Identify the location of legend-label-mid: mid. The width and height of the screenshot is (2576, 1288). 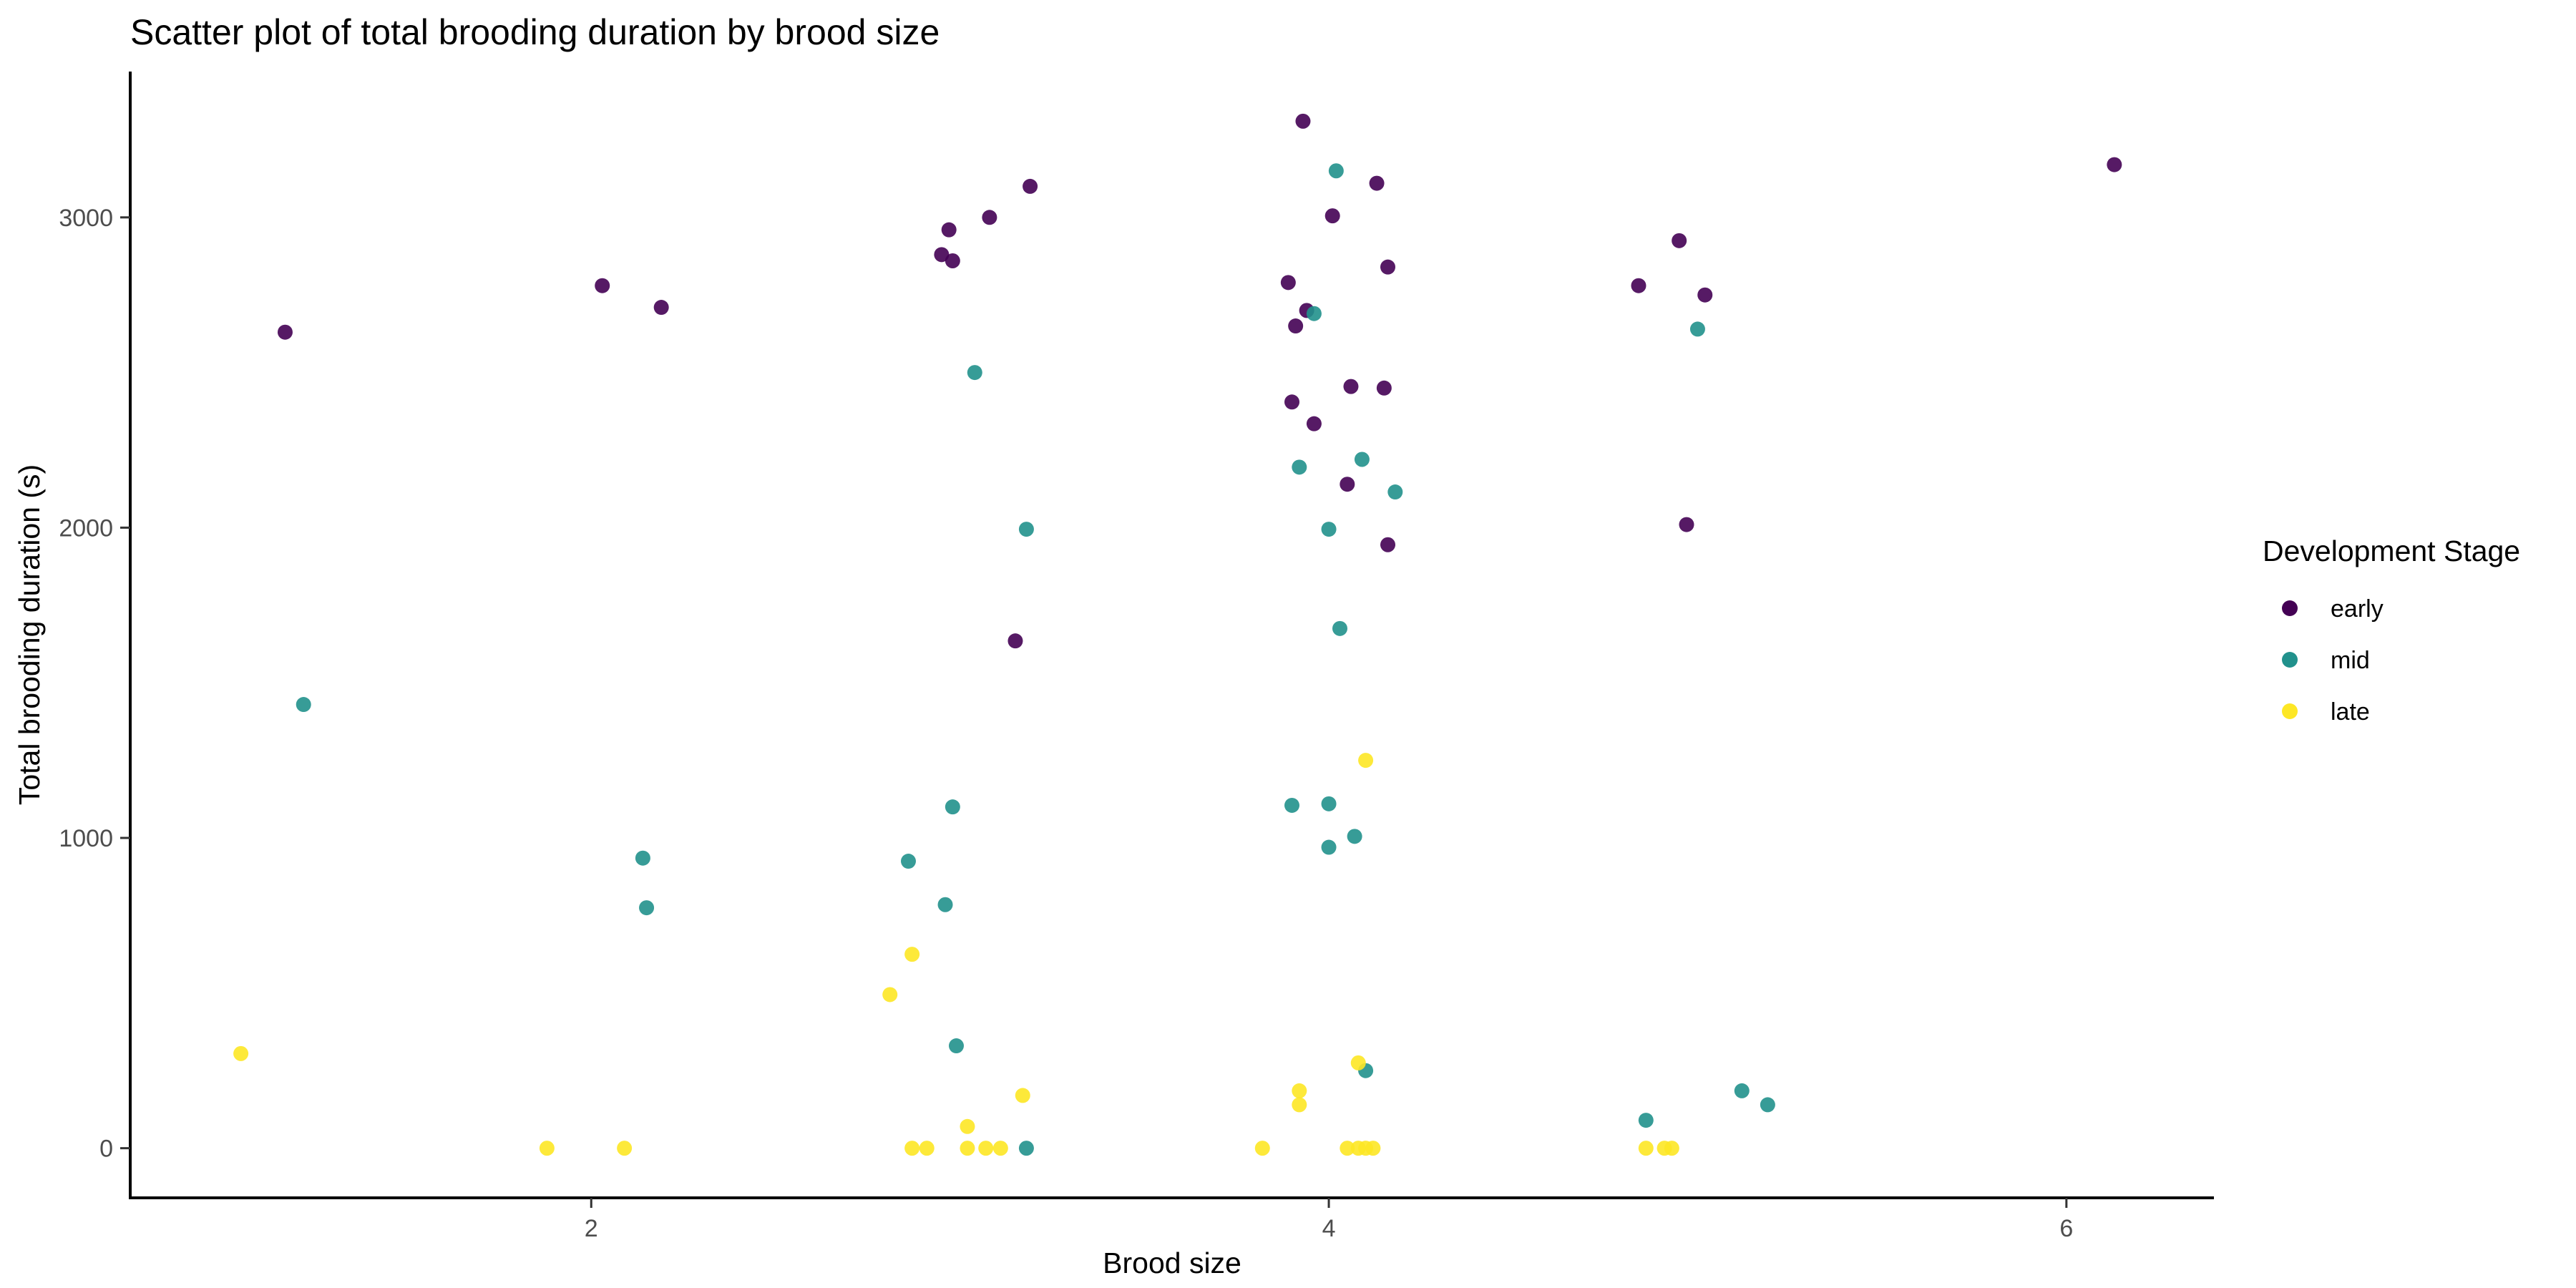
(2350, 660).